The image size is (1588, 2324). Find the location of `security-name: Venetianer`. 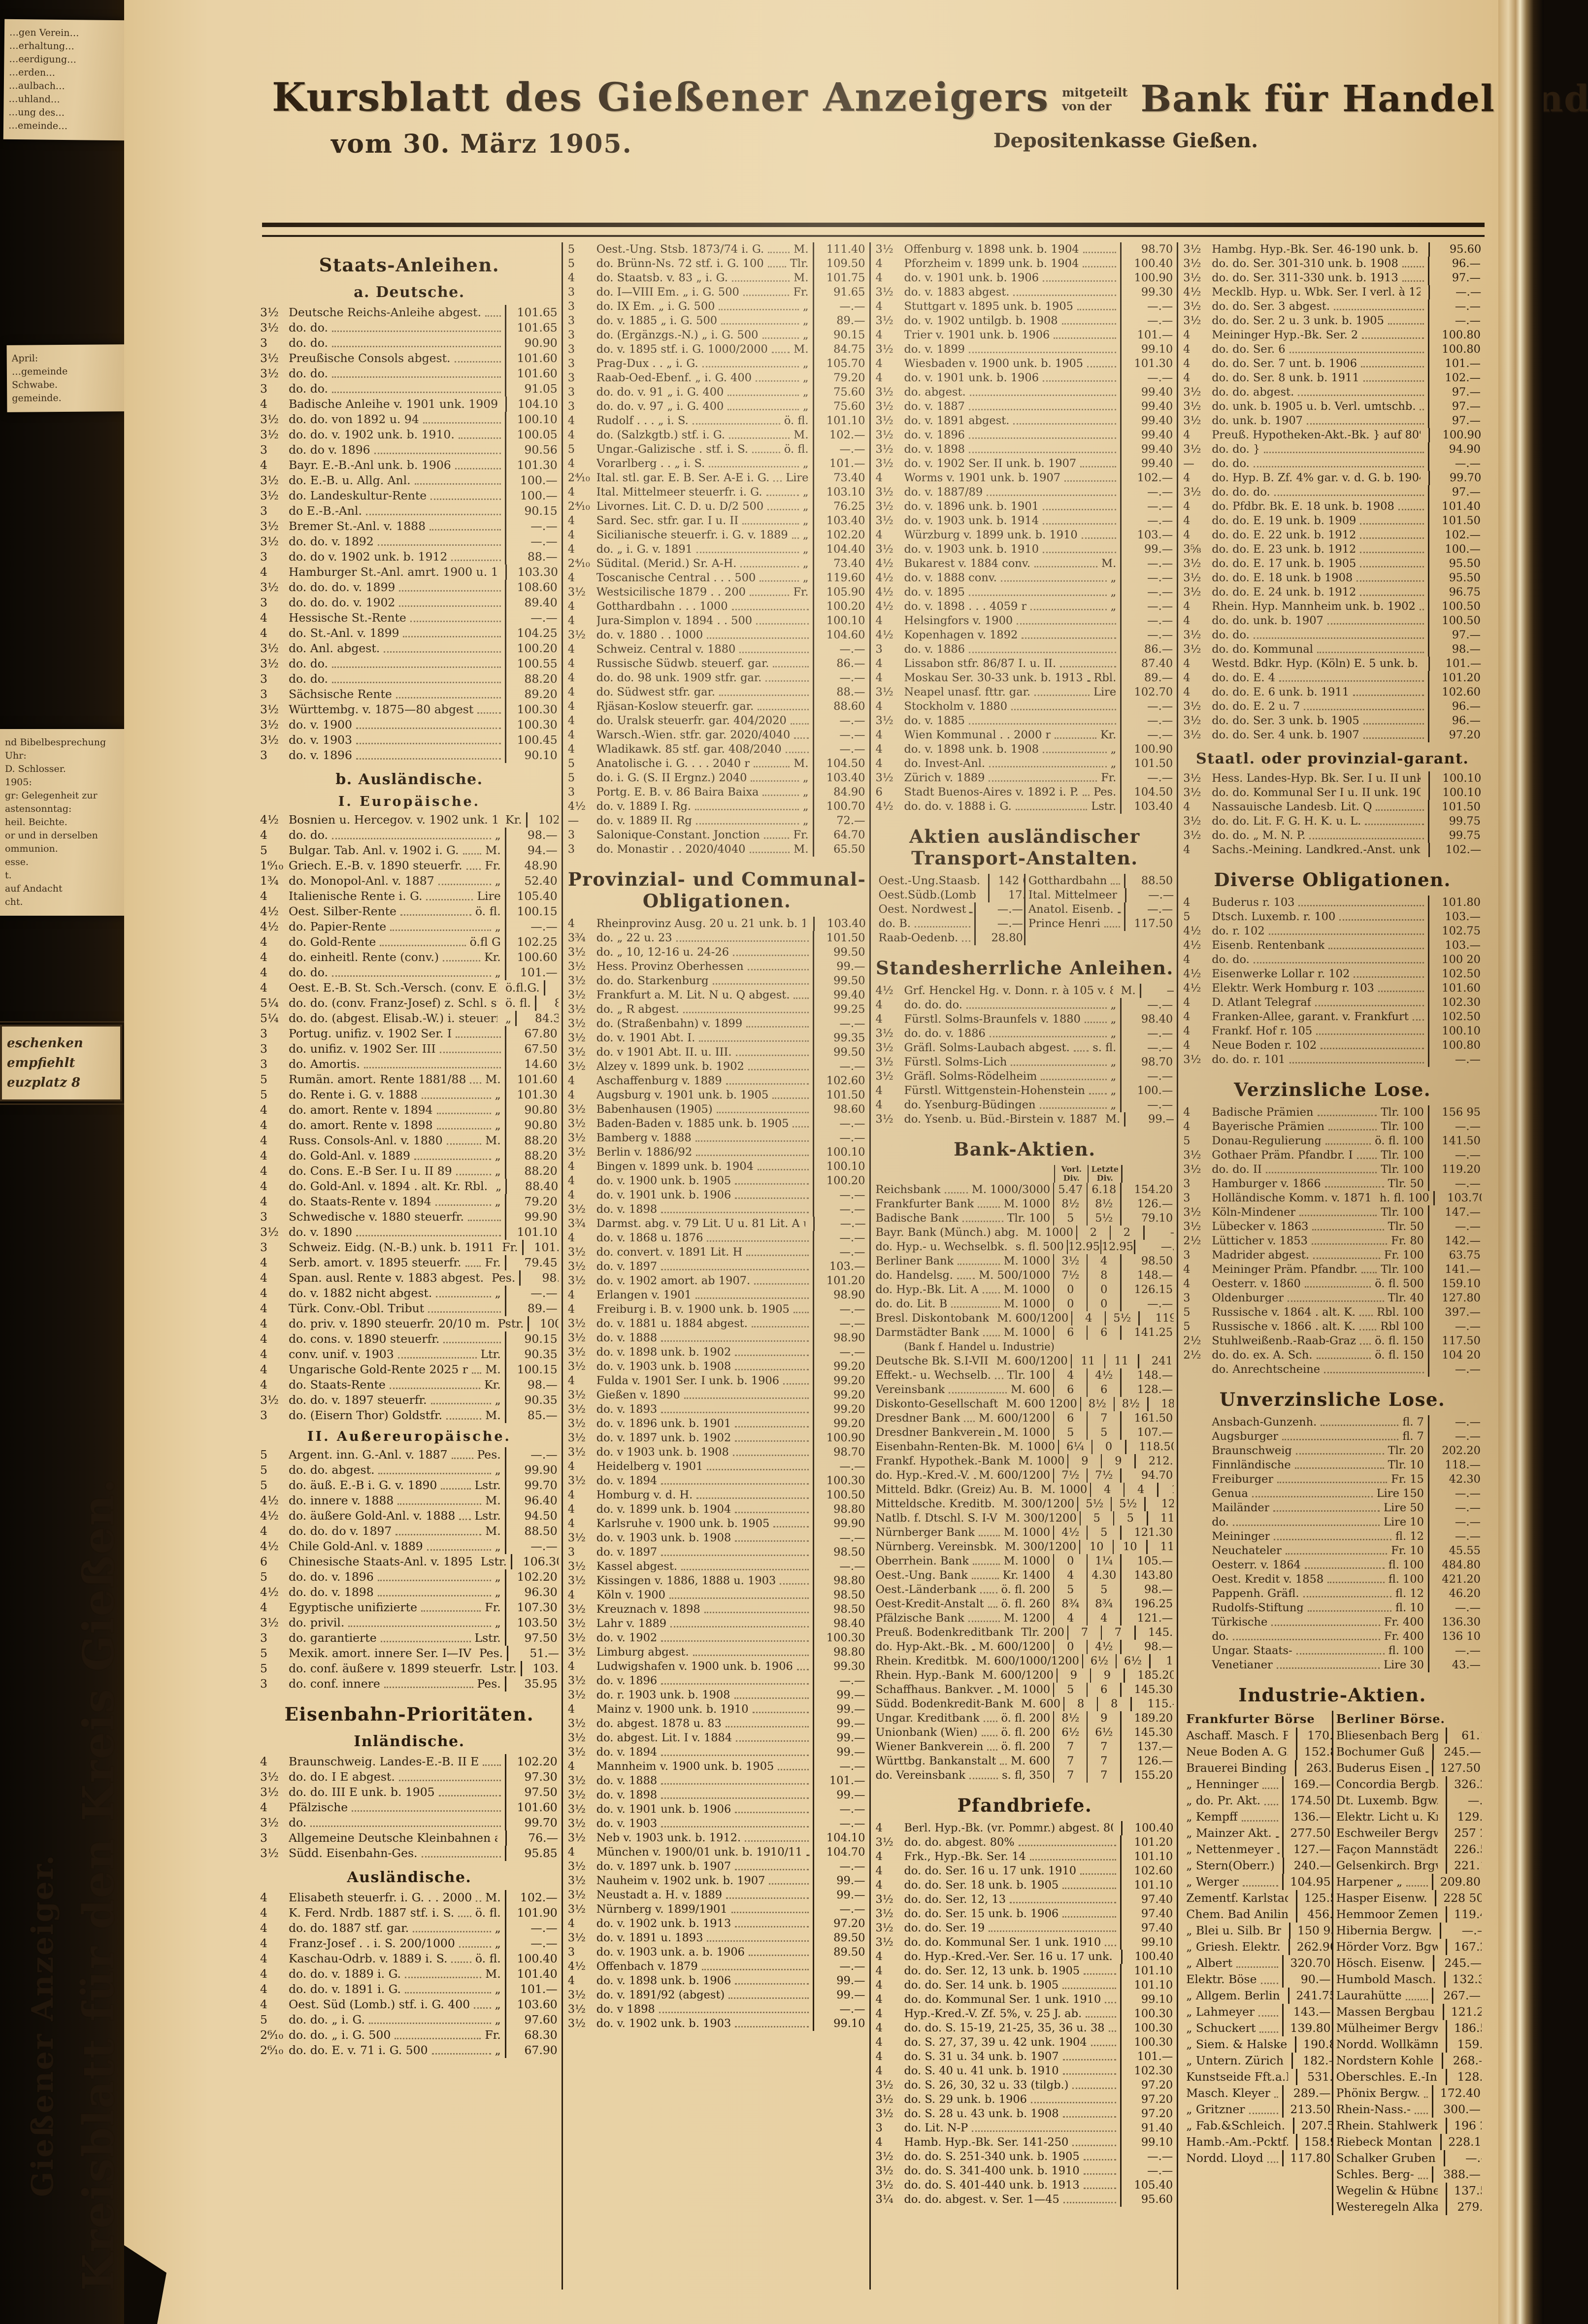

security-name: Venetianer is located at coordinates (1242, 1665).